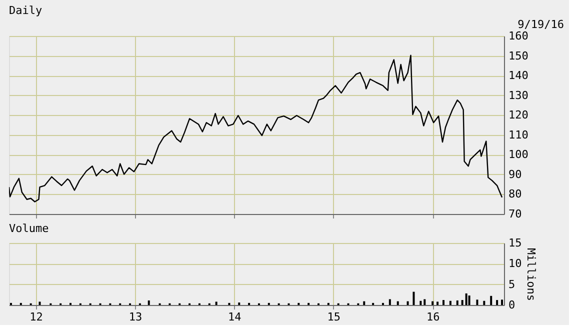 The height and width of the screenshot is (335, 579). I want to click on y-axis-title: Millions, so click(531, 274).